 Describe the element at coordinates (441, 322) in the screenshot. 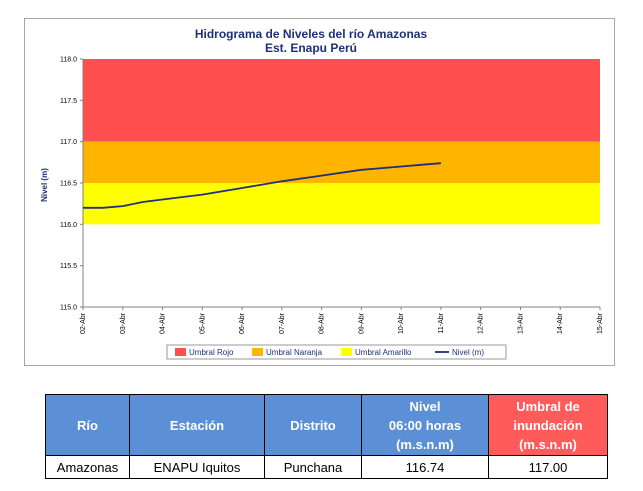

I see `x-tick-label: 11-Abr` at that location.